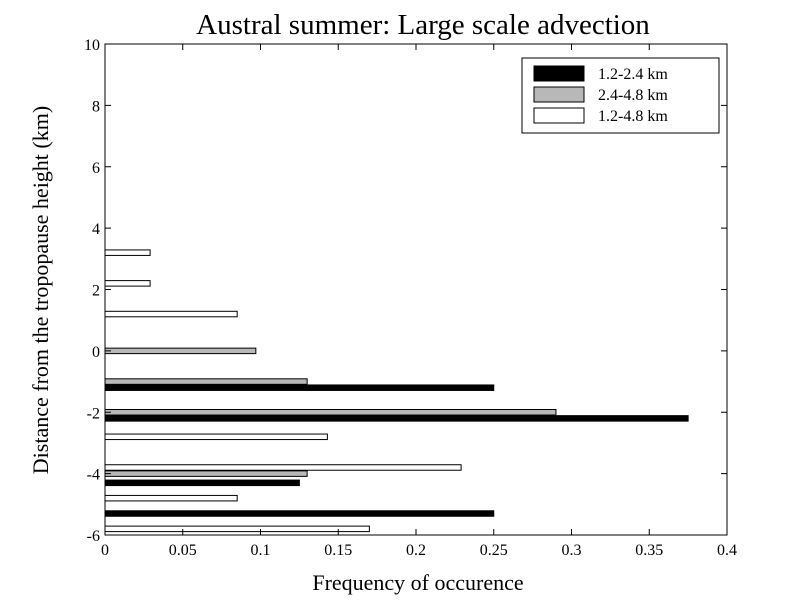 The height and width of the screenshot is (600, 800). What do you see at coordinates (423, 25) in the screenshot?
I see `chart-title: Austral summer: Large scale advection` at bounding box center [423, 25].